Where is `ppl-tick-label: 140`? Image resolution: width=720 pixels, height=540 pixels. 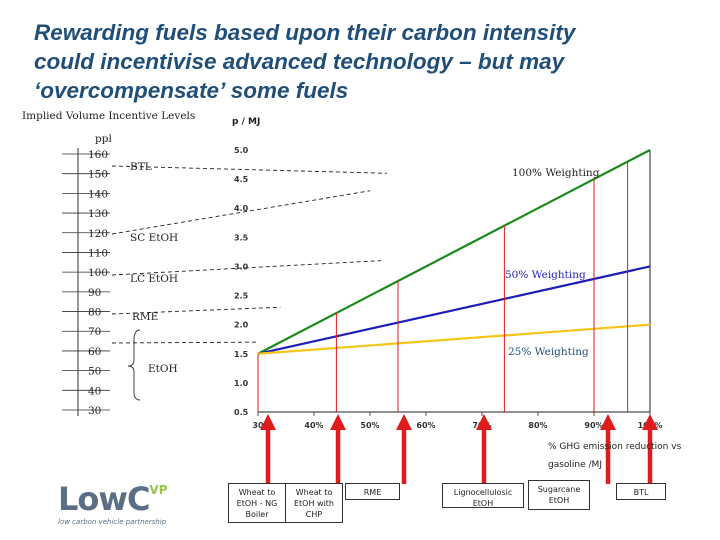
ppl-tick-label: 140 is located at coordinates (98, 194).